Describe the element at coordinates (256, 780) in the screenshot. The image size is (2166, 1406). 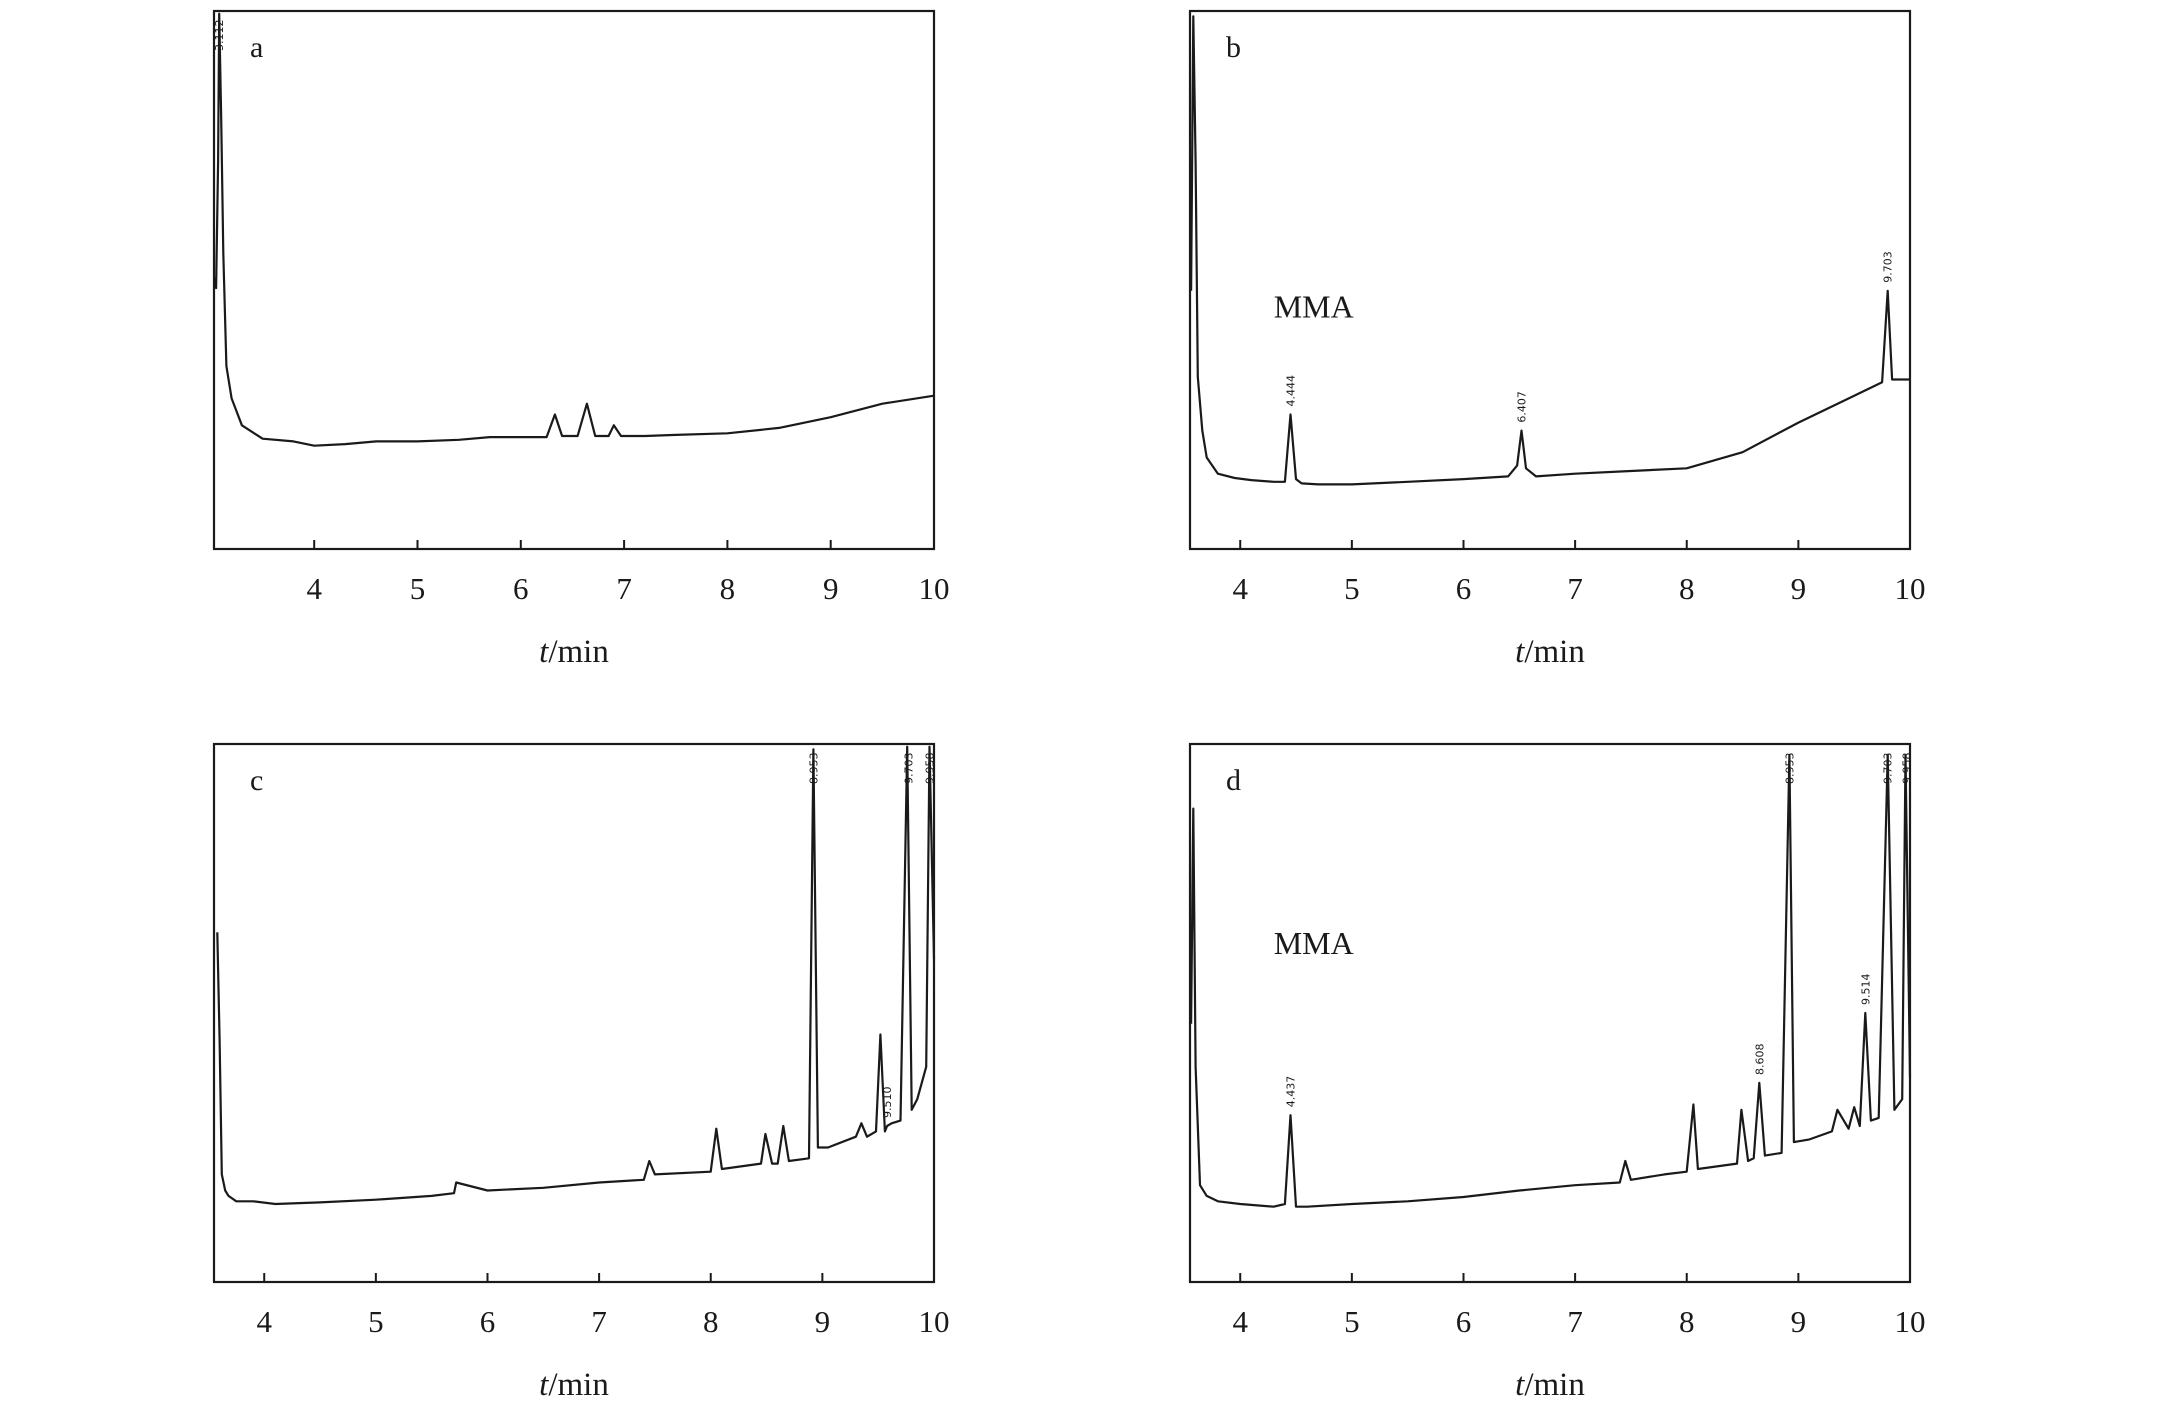
I see `panel-letter: c` at that location.